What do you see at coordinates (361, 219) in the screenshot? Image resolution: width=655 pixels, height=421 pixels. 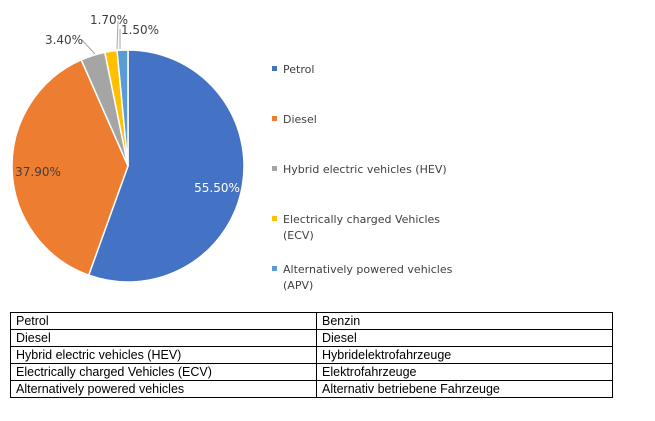 I see `legend-label: Electrically charged Vehicles` at bounding box center [361, 219].